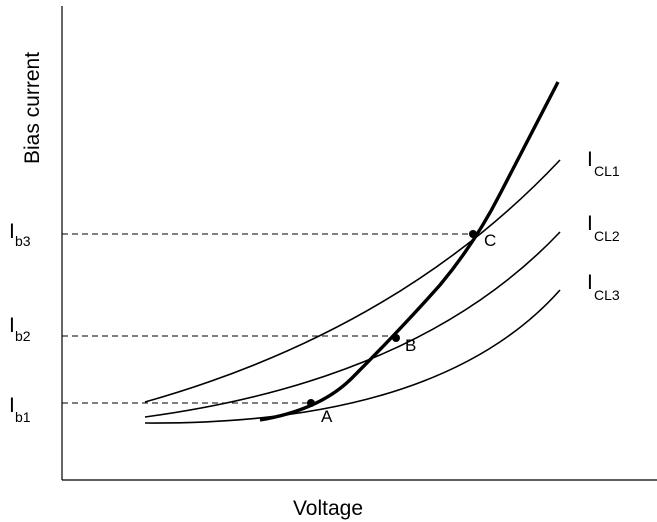 This screenshot has height=522, width=657. I want to click on series-icl2-sub: CL2, so click(607, 236).